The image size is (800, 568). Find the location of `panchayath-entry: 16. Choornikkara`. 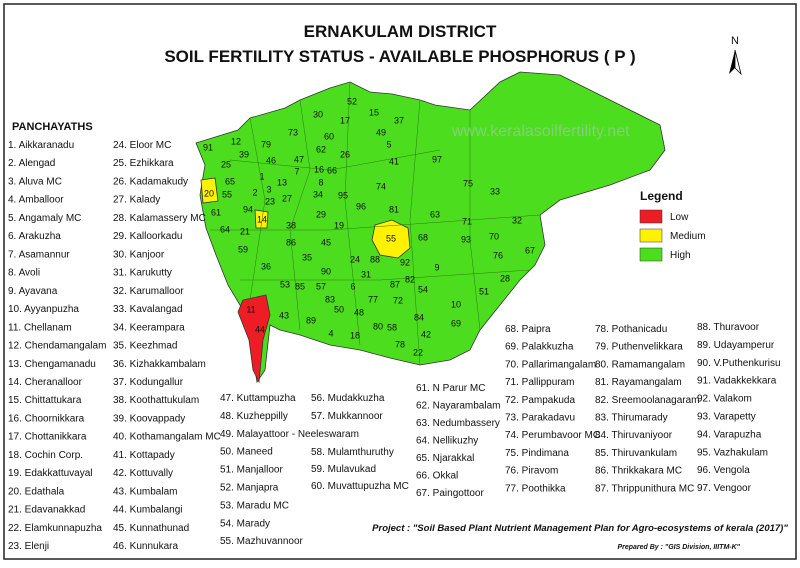

panchayath-entry: 16. Choornikkara is located at coordinates (46, 418).